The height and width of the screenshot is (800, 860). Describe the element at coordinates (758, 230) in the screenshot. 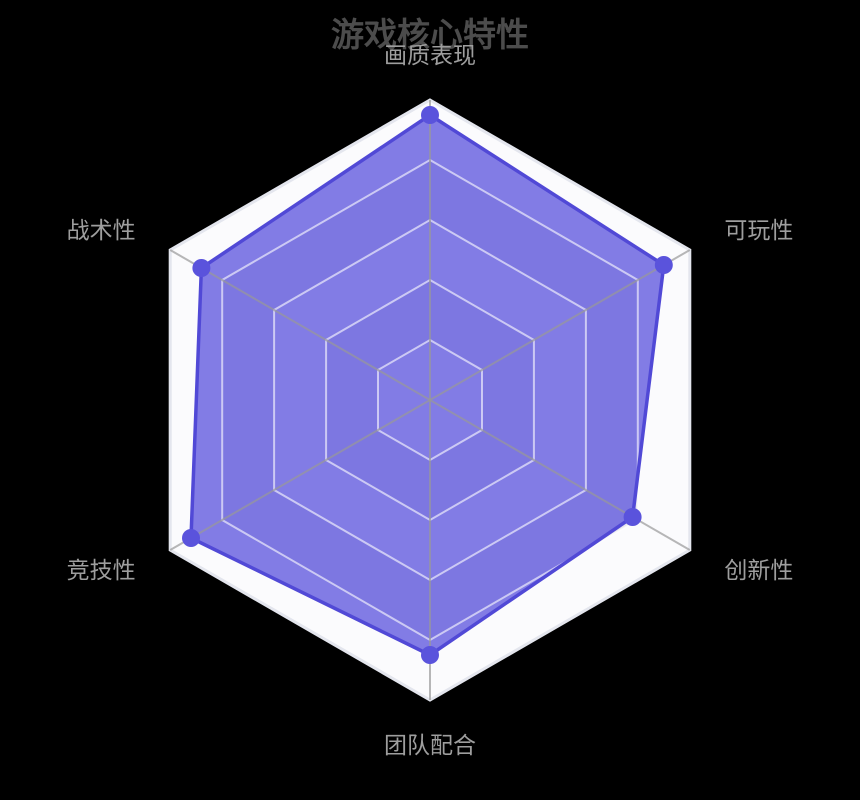

I see `axis-label-1: 可玩性` at that location.